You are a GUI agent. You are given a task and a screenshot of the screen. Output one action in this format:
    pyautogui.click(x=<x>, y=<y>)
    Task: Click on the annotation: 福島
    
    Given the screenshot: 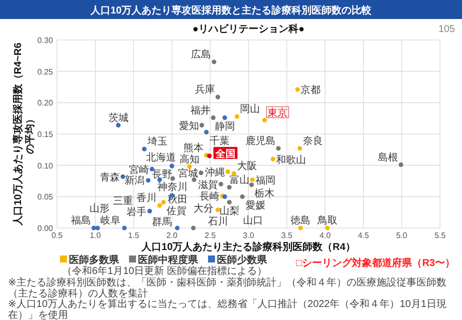 What is the action you would take?
    pyautogui.click(x=80, y=220)
    